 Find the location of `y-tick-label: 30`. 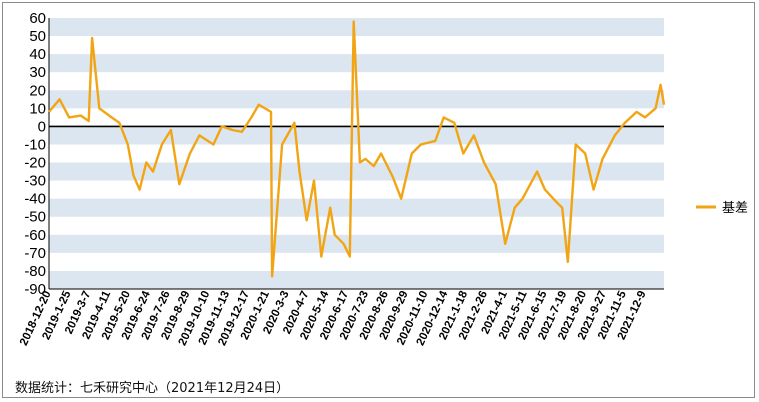

y-tick-label: 30 is located at coordinates (37, 72).